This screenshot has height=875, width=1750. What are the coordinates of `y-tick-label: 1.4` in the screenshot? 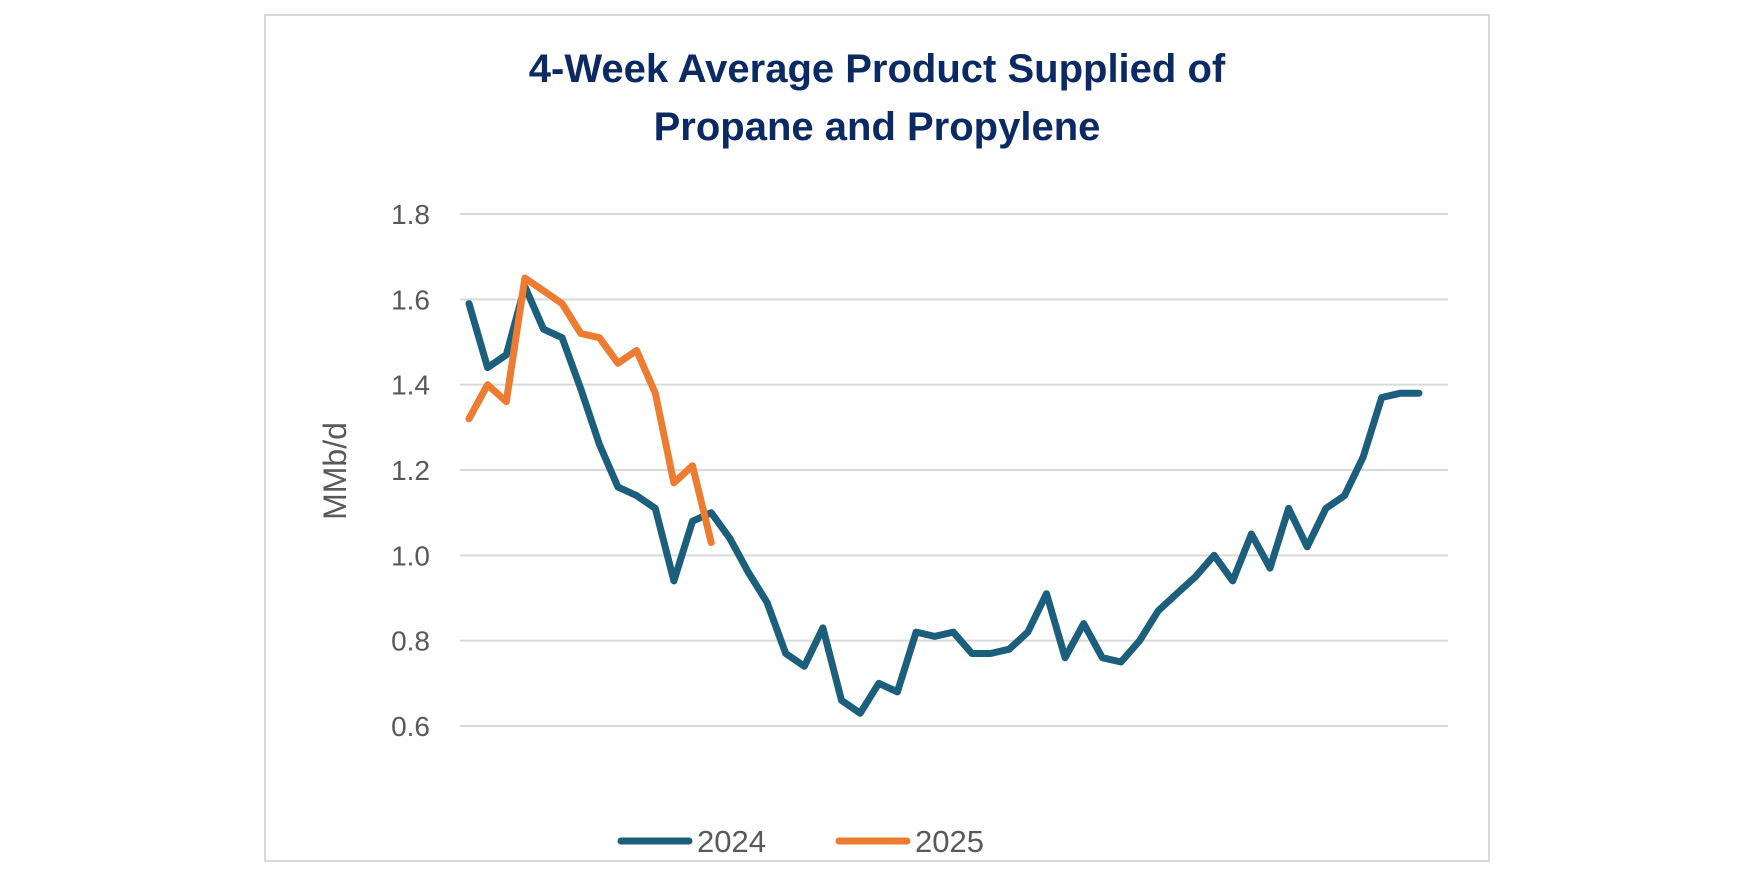 It's located at (410, 385).